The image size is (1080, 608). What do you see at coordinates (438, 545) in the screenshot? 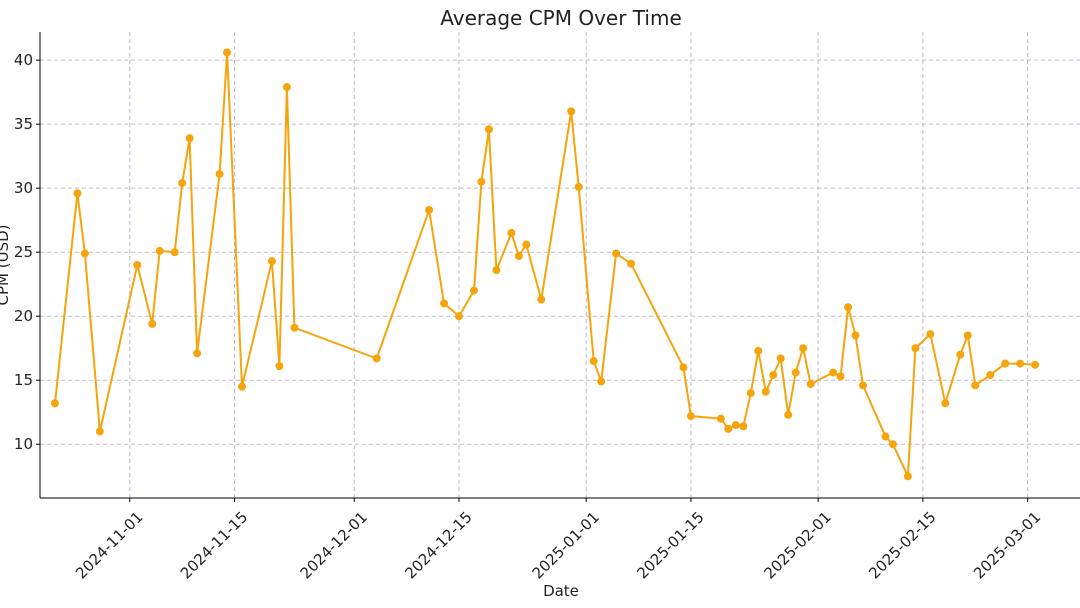
I see `x-tick-label: 2024-12-15` at bounding box center [438, 545].